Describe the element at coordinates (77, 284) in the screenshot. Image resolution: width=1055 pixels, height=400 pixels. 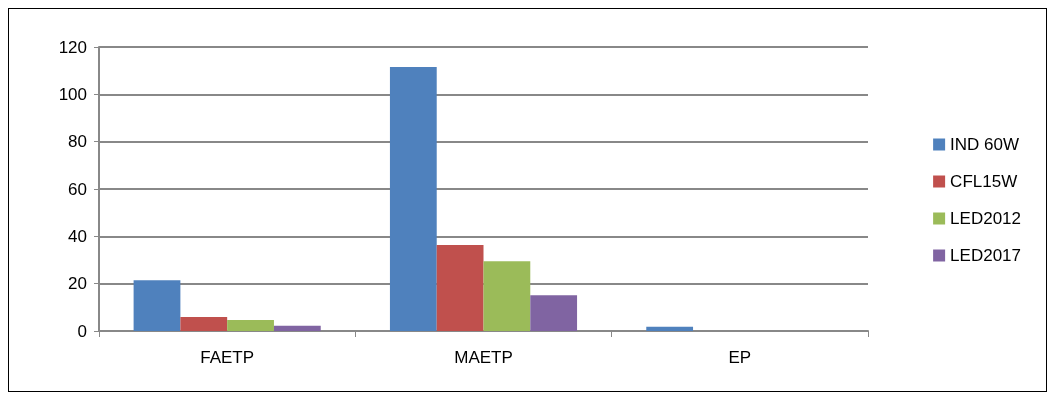
I see `y-tick-label: 20` at that location.